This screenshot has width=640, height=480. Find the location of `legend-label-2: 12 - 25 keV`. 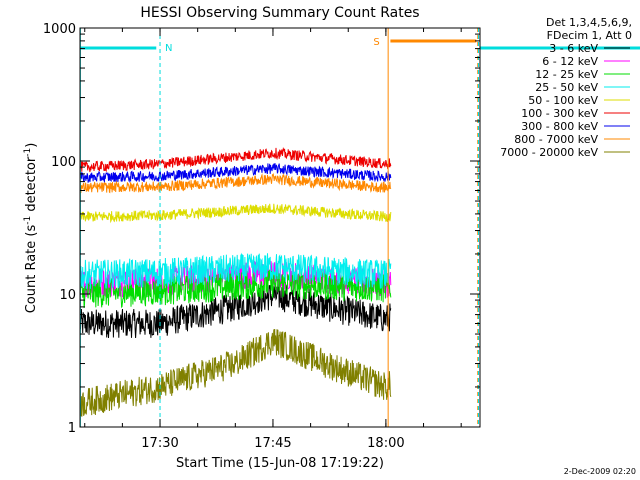

legend-label-2: 12 - 25 keV is located at coordinates (566, 74).